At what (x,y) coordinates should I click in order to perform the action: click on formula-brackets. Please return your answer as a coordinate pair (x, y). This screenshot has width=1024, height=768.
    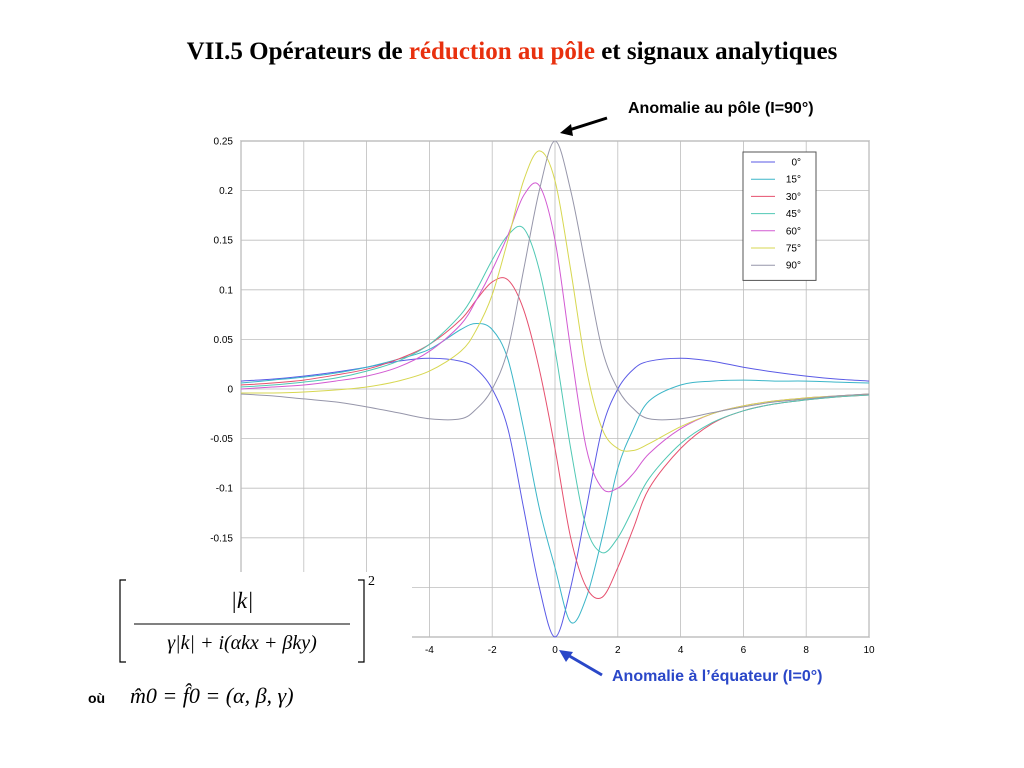
    Looking at the image, I should click on (242, 621).